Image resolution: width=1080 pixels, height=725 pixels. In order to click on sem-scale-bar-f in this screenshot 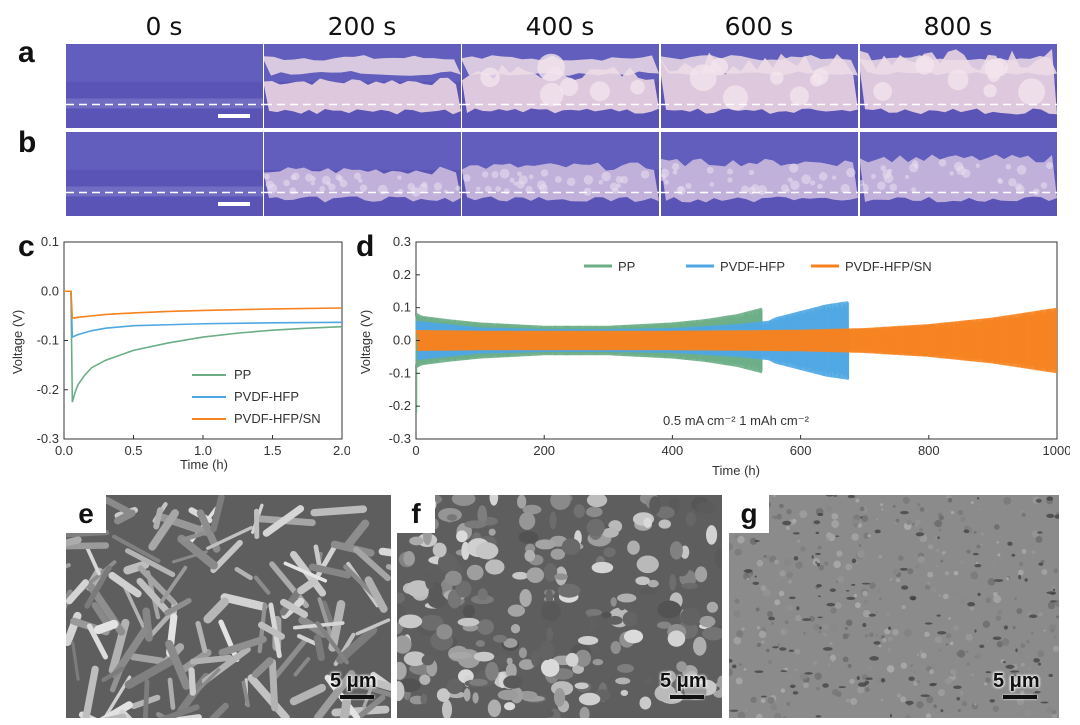, I will do `click(687, 697)`.